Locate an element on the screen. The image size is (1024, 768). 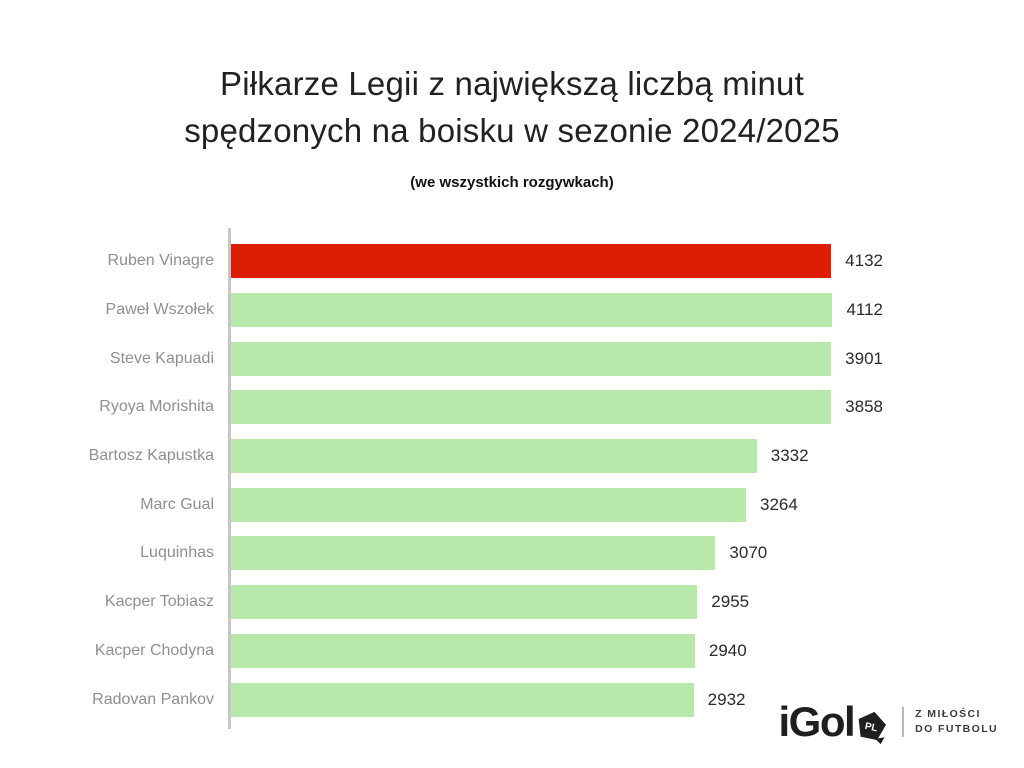
value-label: 4132 is located at coordinates (864, 261).